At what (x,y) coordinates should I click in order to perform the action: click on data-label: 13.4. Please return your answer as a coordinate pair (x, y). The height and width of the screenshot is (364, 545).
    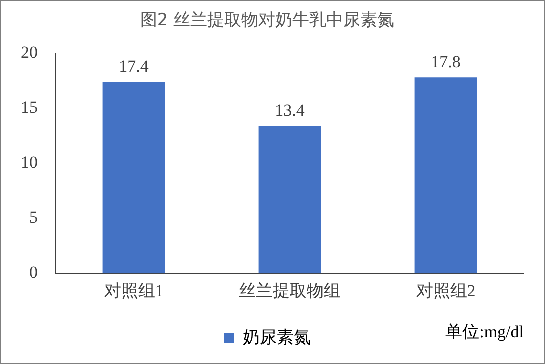
    Looking at the image, I should click on (290, 110).